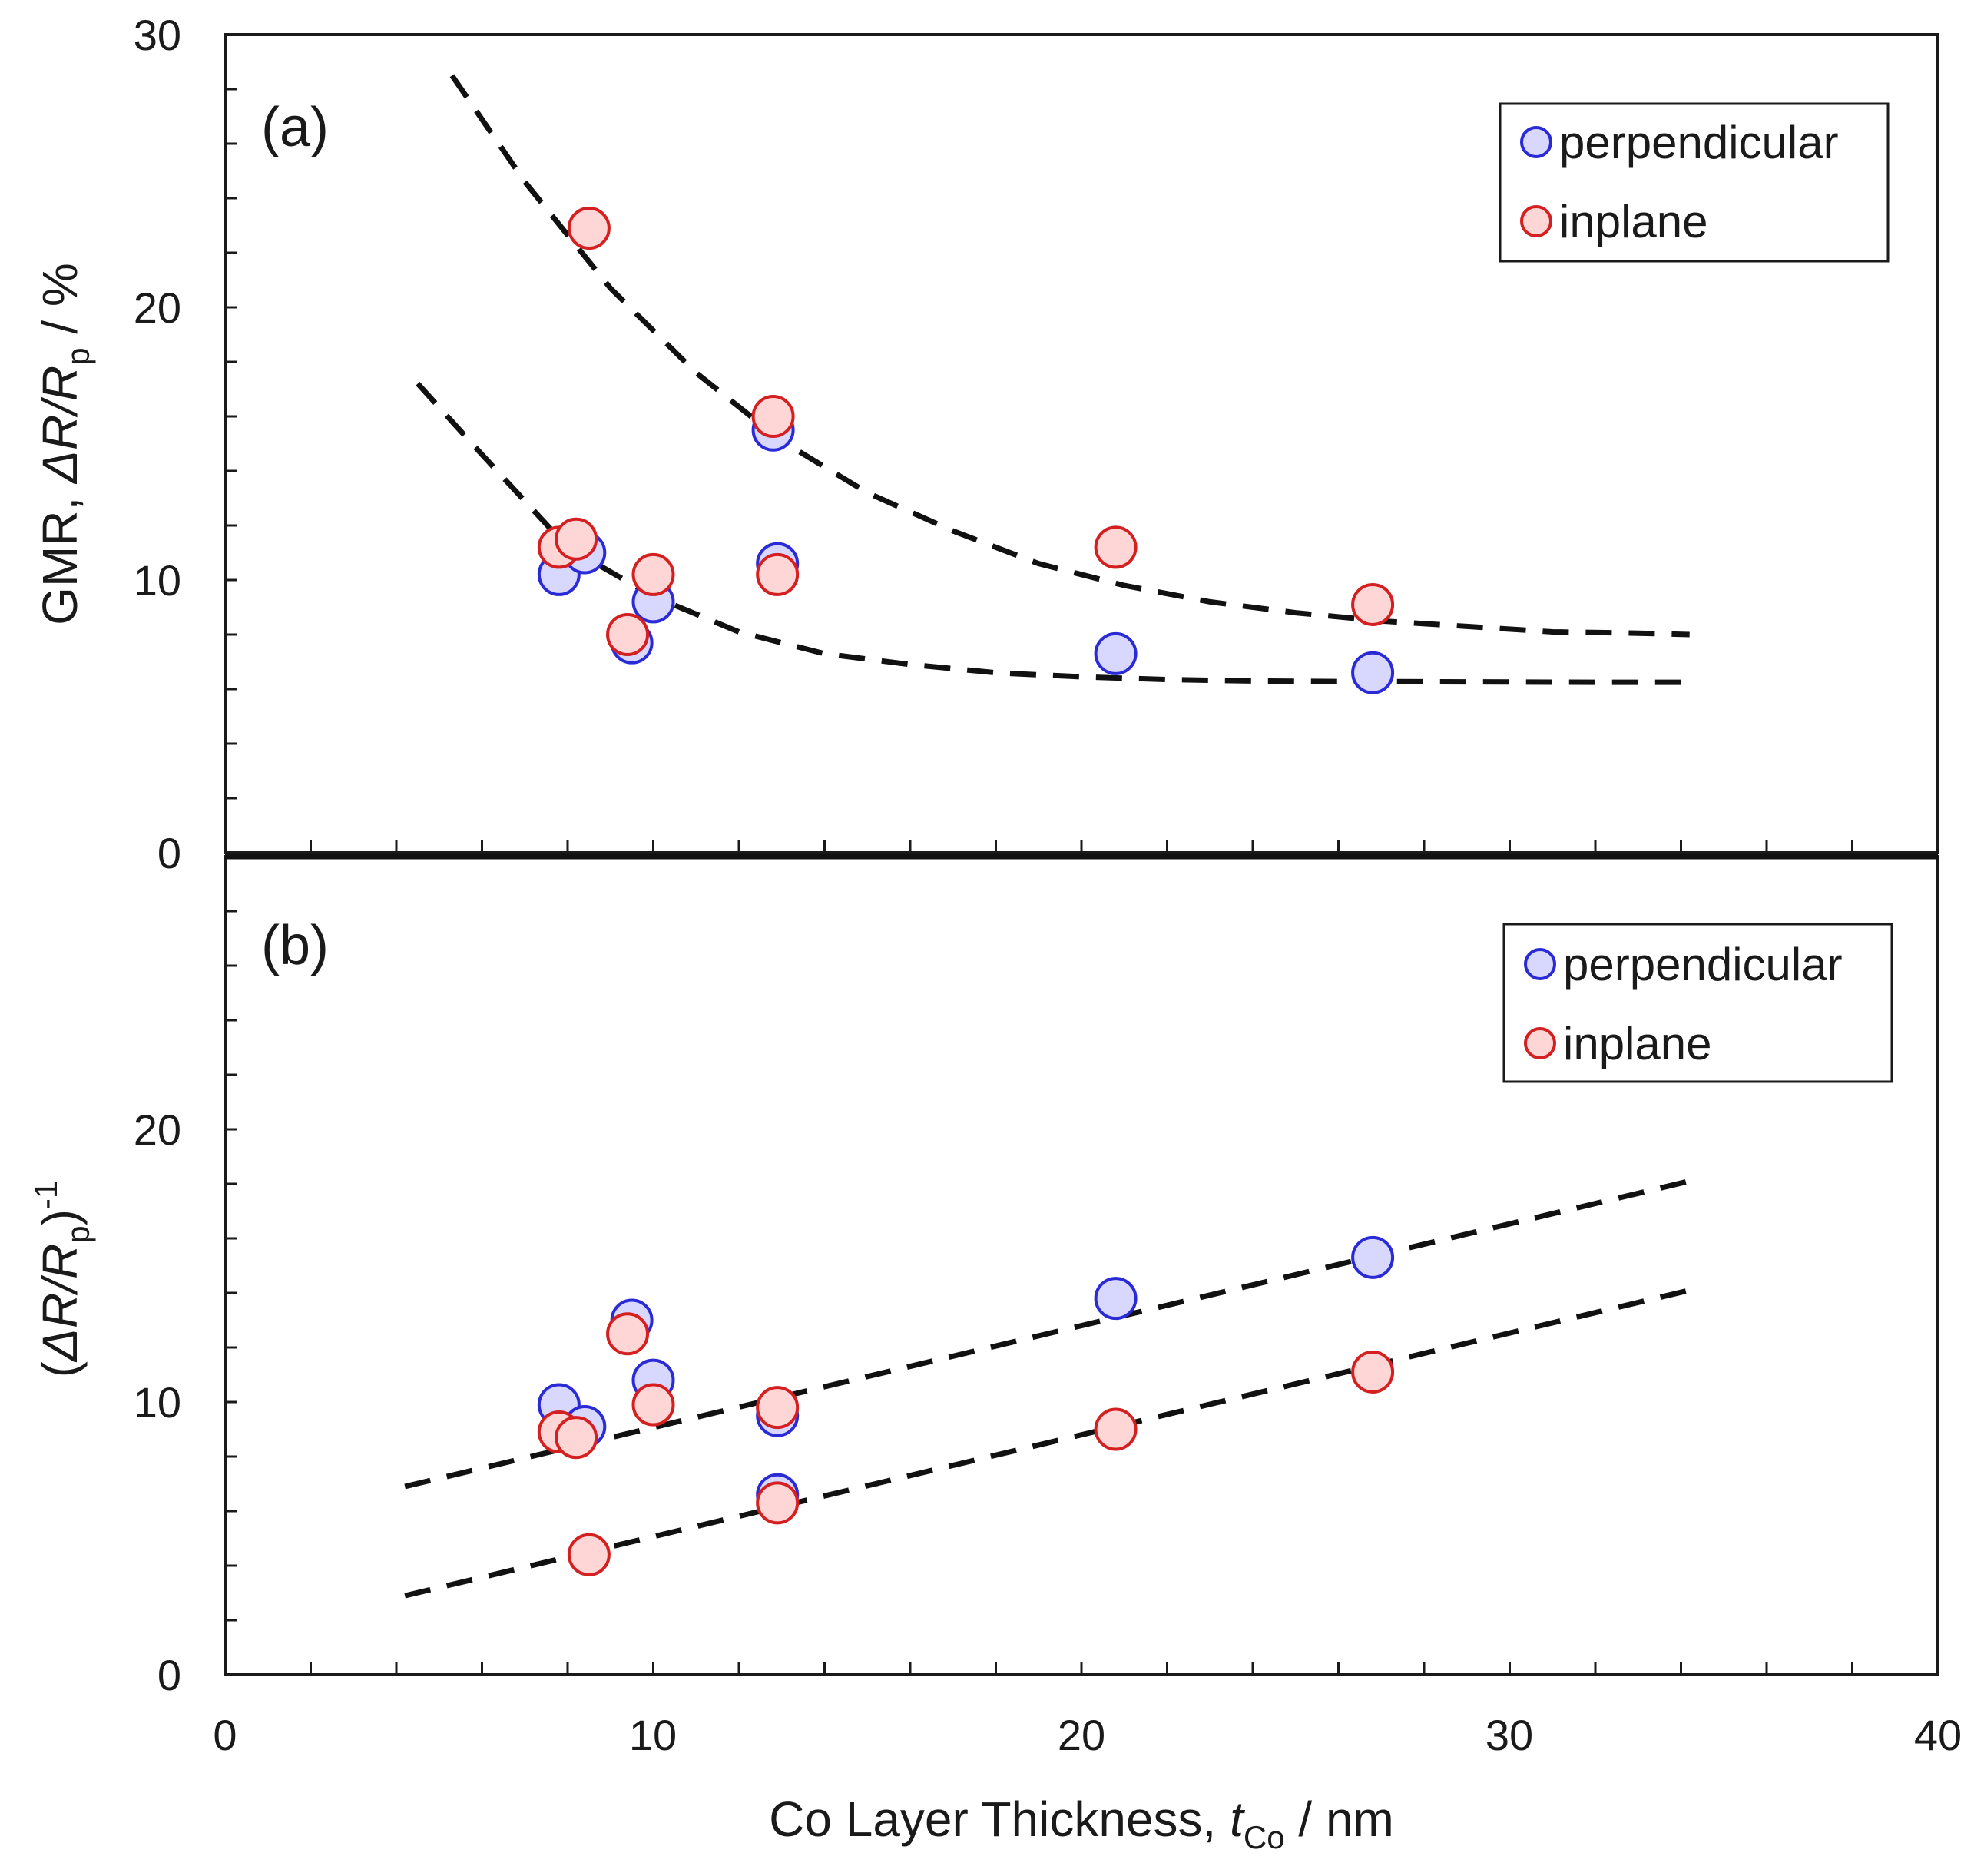  Describe the element at coordinates (157, 307) in the screenshot. I see `ya-tick-label-20: 20` at that location.